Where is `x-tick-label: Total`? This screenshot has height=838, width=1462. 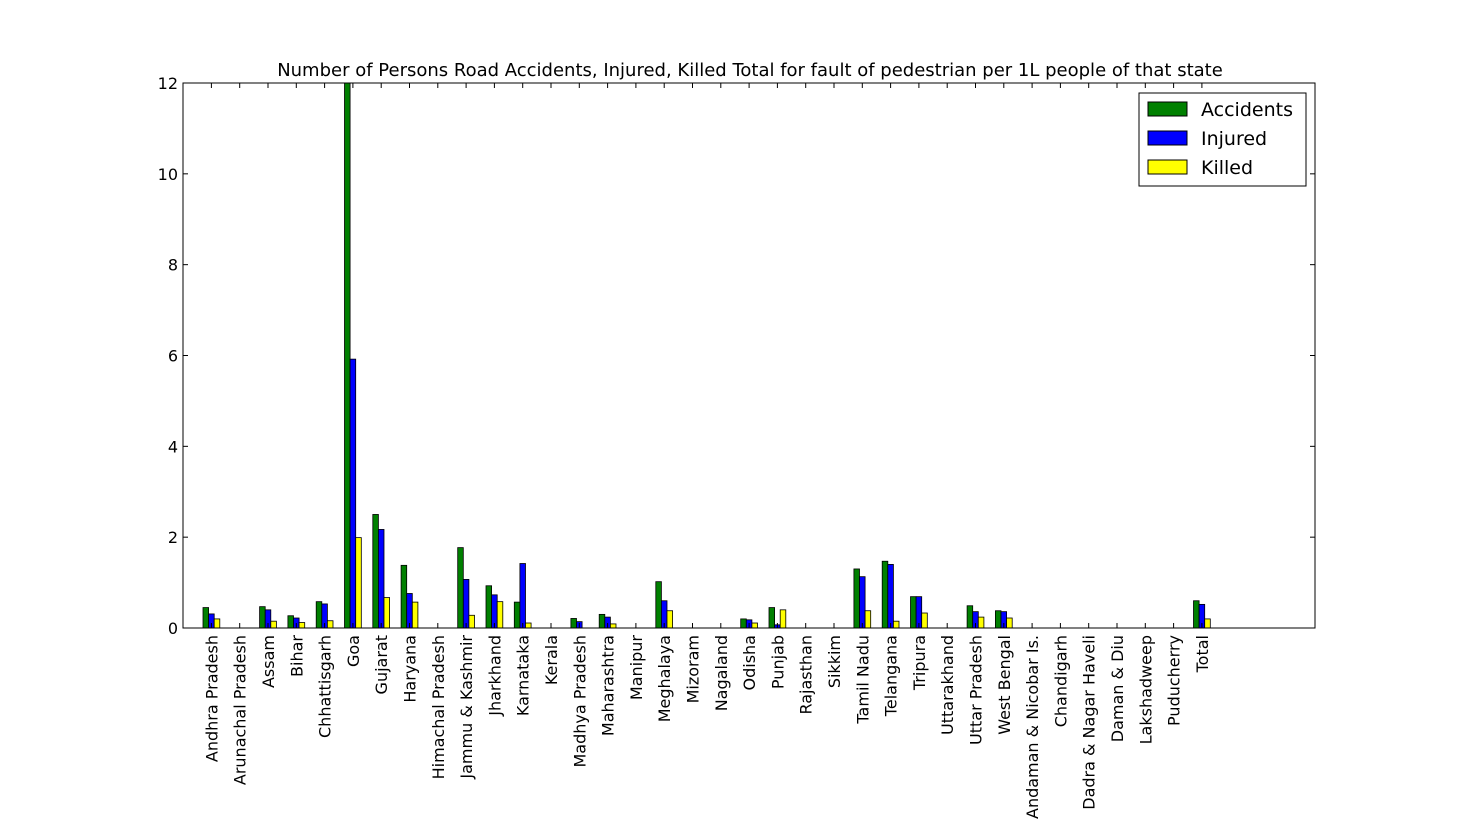 x-tick-label: Total is located at coordinates (1202, 654).